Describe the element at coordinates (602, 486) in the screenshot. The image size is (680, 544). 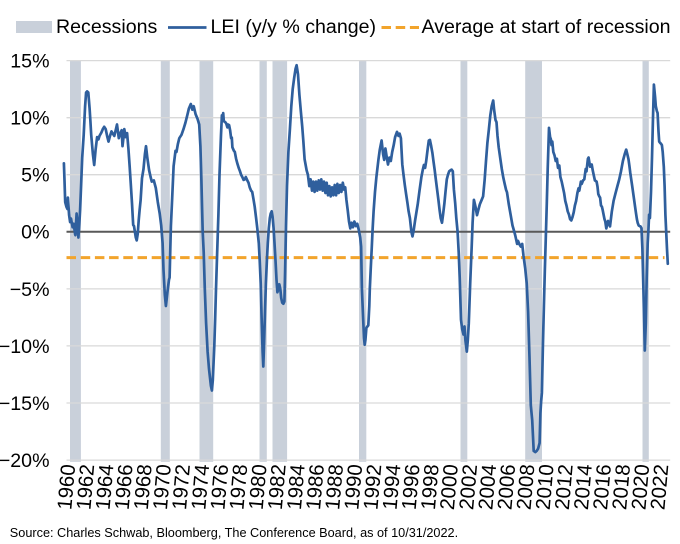
I see `svg-text: 2016` at that location.